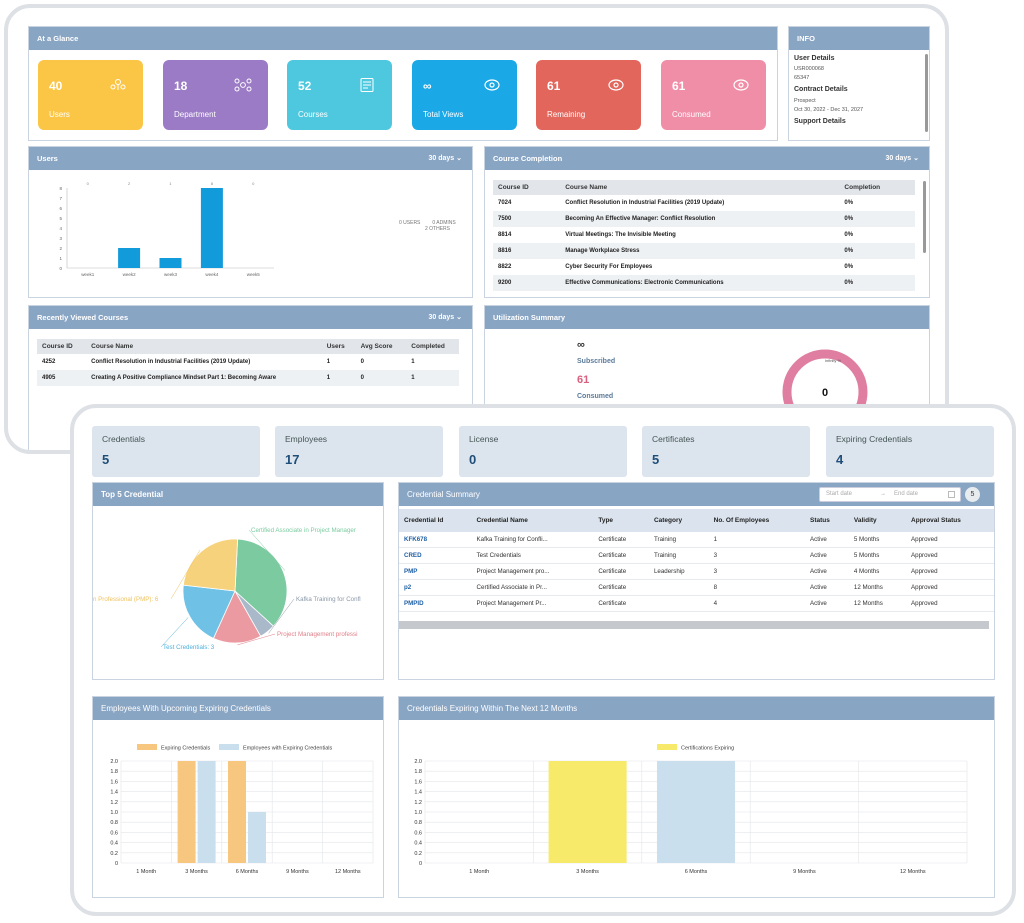  I want to click on table-cell: Training, so click(678, 540).